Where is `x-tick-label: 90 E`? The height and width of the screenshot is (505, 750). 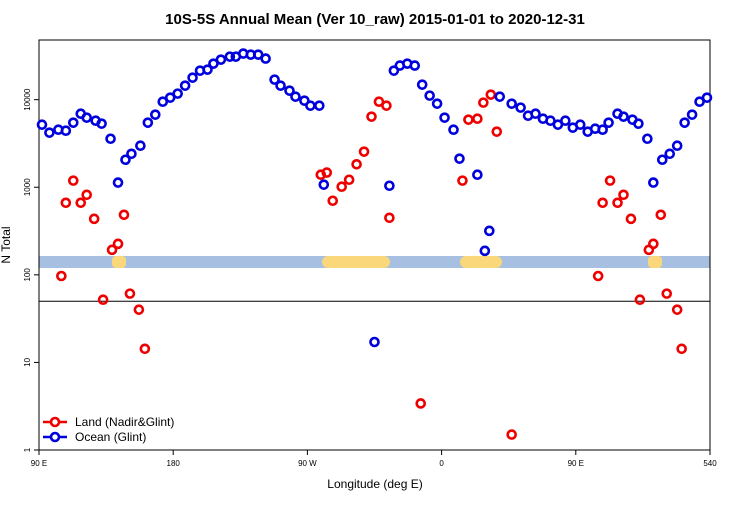 x-tick-label: 90 E is located at coordinates (576, 463).